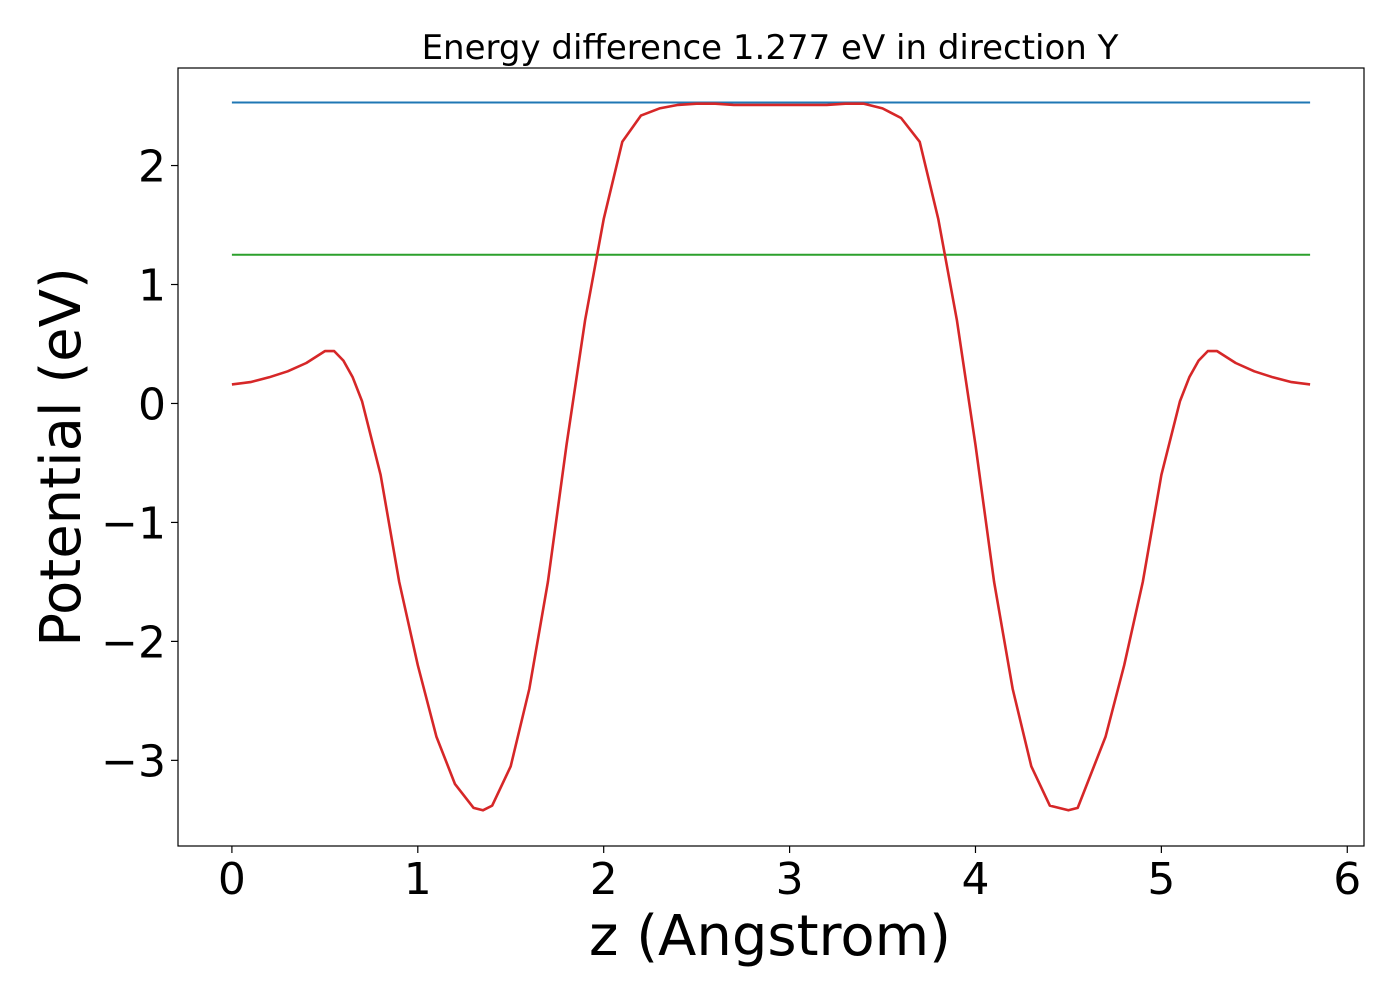  Describe the element at coordinates (152, 167) in the screenshot. I see `y-tick-label: 2` at that location.